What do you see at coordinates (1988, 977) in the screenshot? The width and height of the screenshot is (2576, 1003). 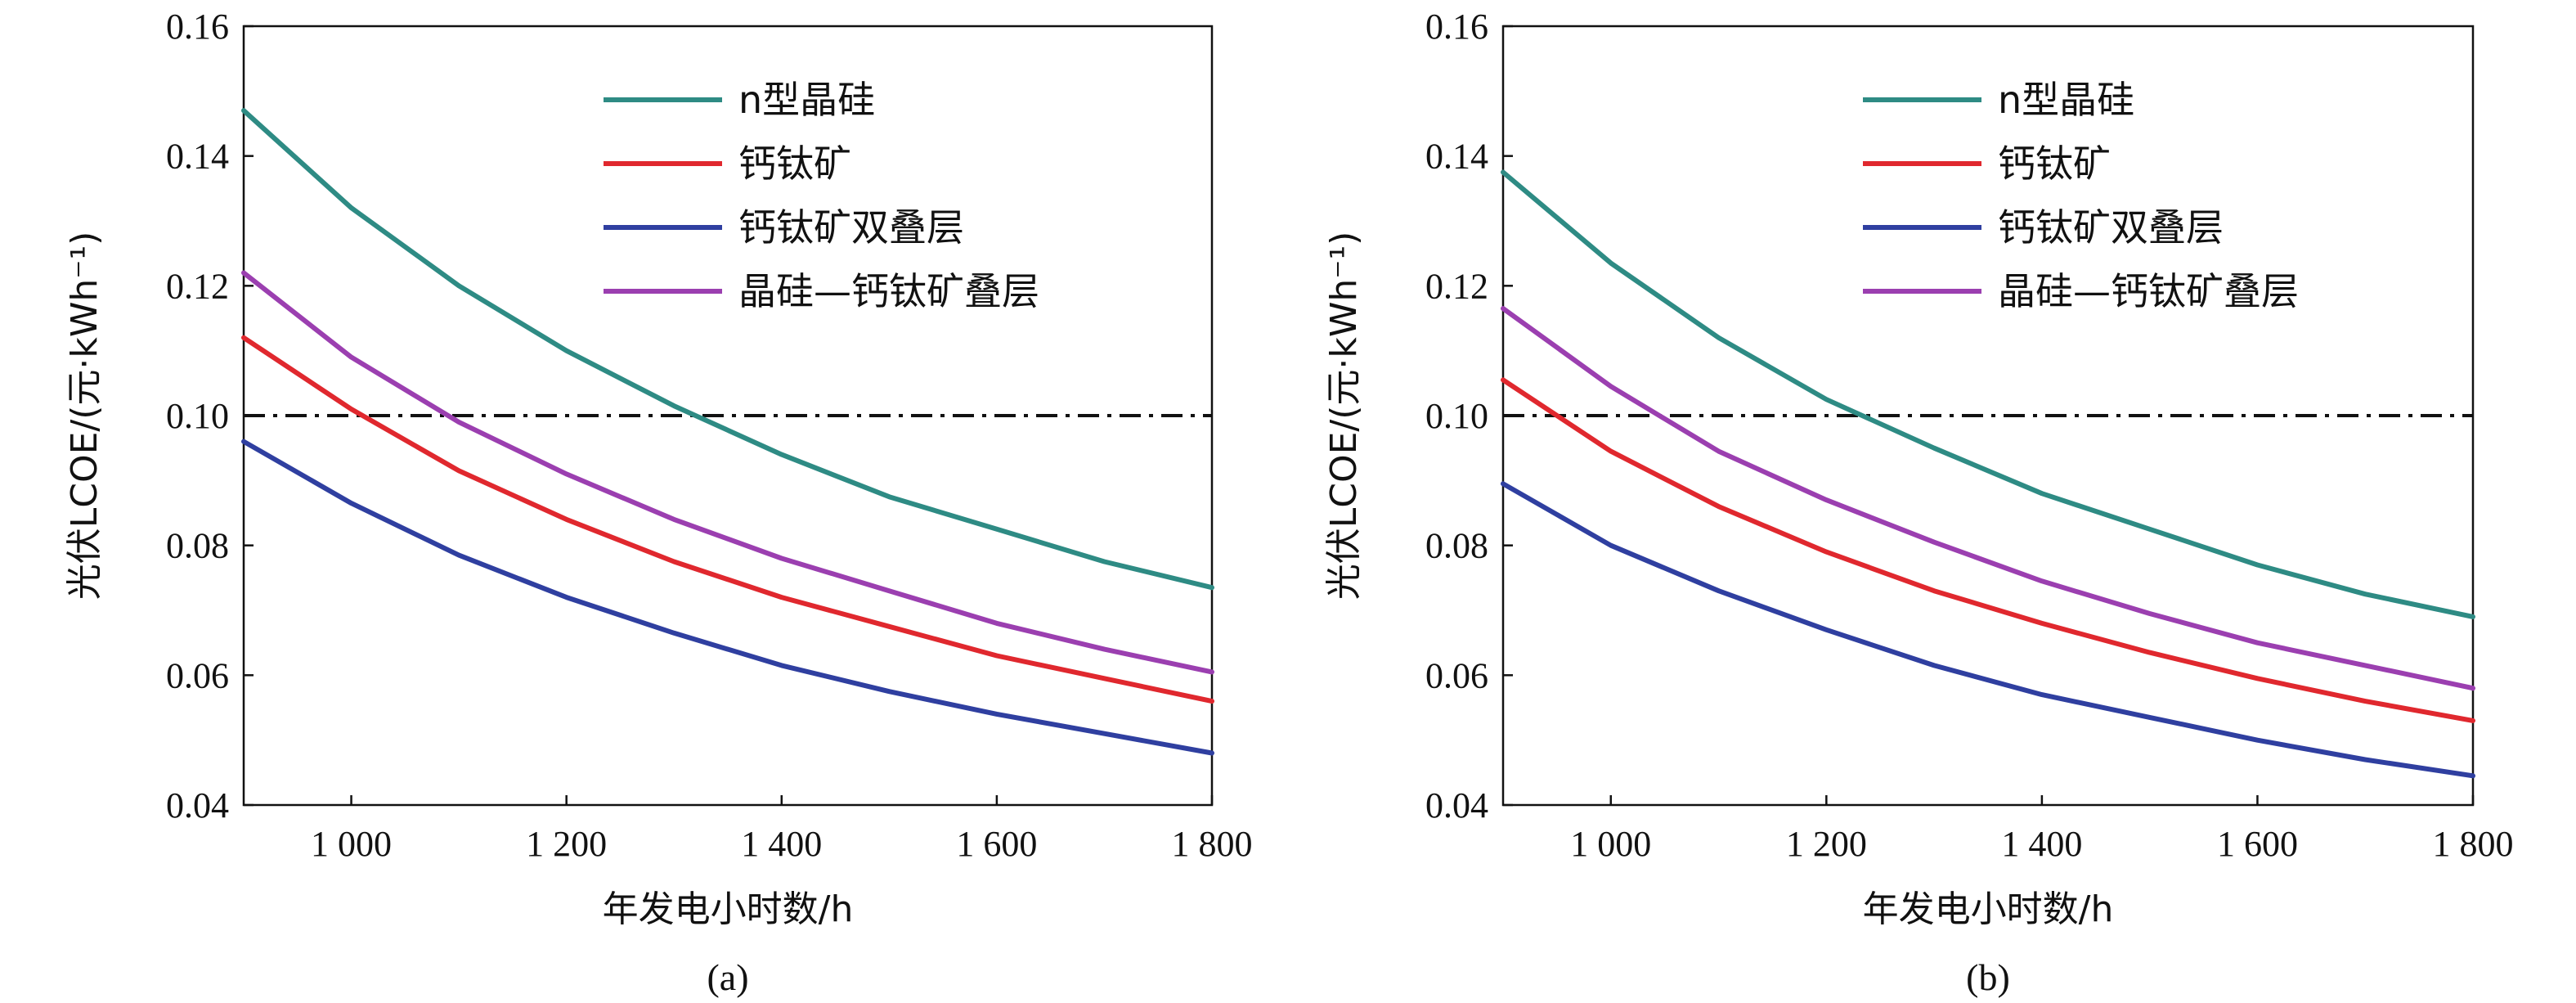 I see `panel-caption: (b)` at bounding box center [1988, 977].